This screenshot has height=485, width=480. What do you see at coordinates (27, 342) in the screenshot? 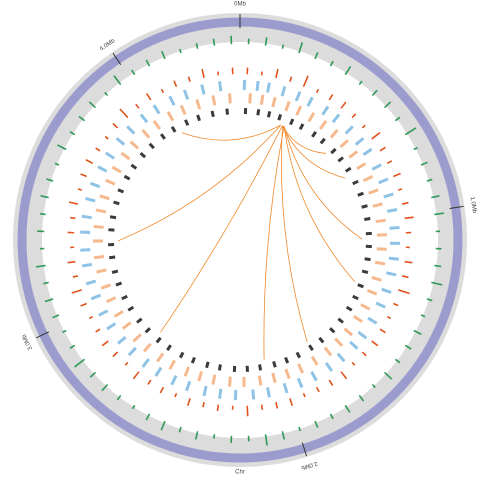
I see `x-tick-label: 3.0Mb` at bounding box center [27, 342].